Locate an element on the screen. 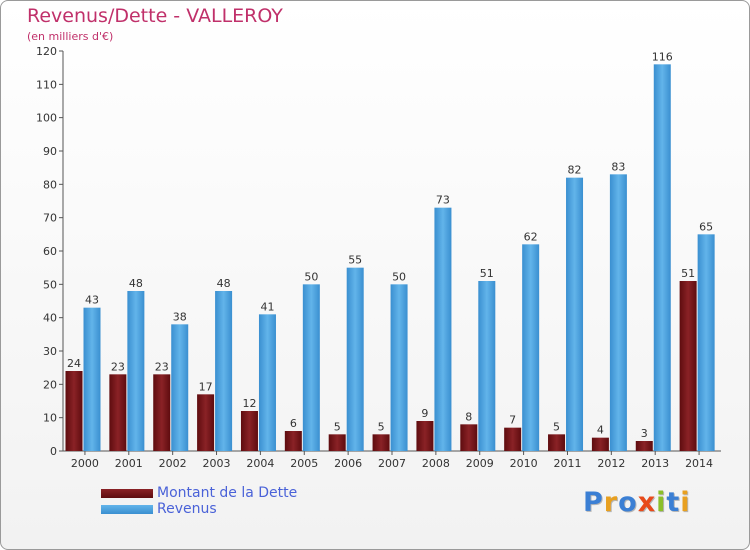 Image resolution: width=750 pixels, height=550 pixels. data-label-dette: 51 is located at coordinates (688, 273).